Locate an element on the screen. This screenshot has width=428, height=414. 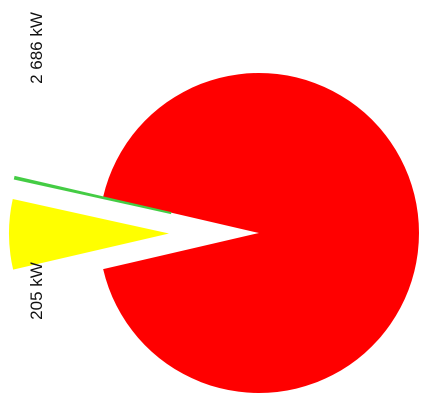
pie-slice-small is located at coordinates (89, 234).